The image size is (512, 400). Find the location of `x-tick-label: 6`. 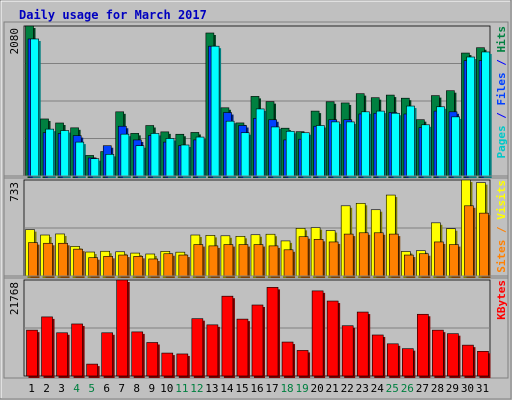

x-tick-label: 6 is located at coordinates (106, 388).